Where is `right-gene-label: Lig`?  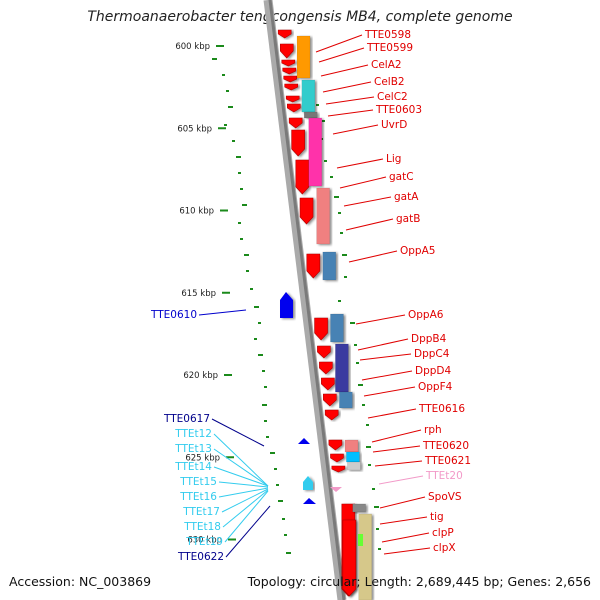
right-gene-label: Lig is located at coordinates (393, 159).